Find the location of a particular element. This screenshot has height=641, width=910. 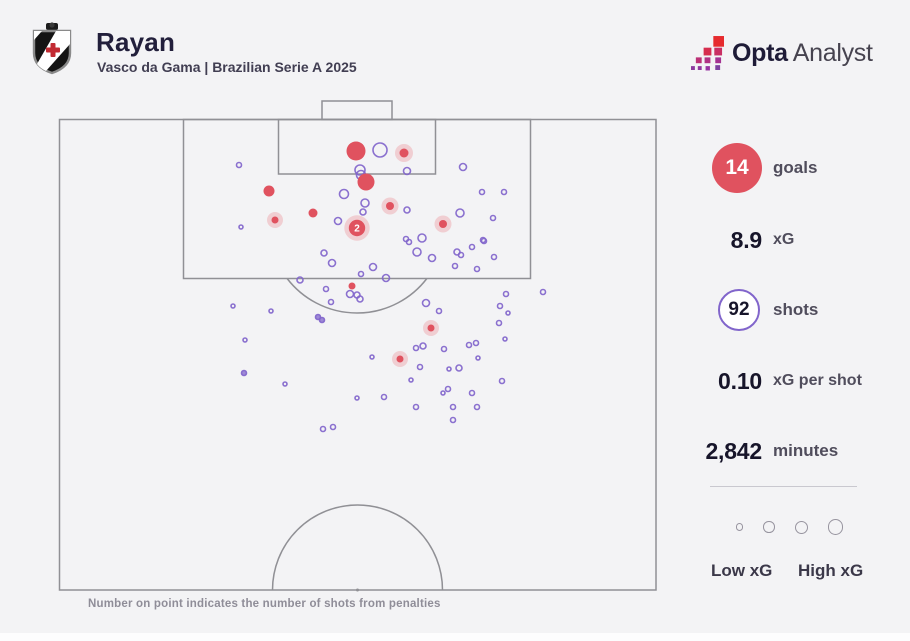

page-title: Rayan is located at coordinates (136, 42).